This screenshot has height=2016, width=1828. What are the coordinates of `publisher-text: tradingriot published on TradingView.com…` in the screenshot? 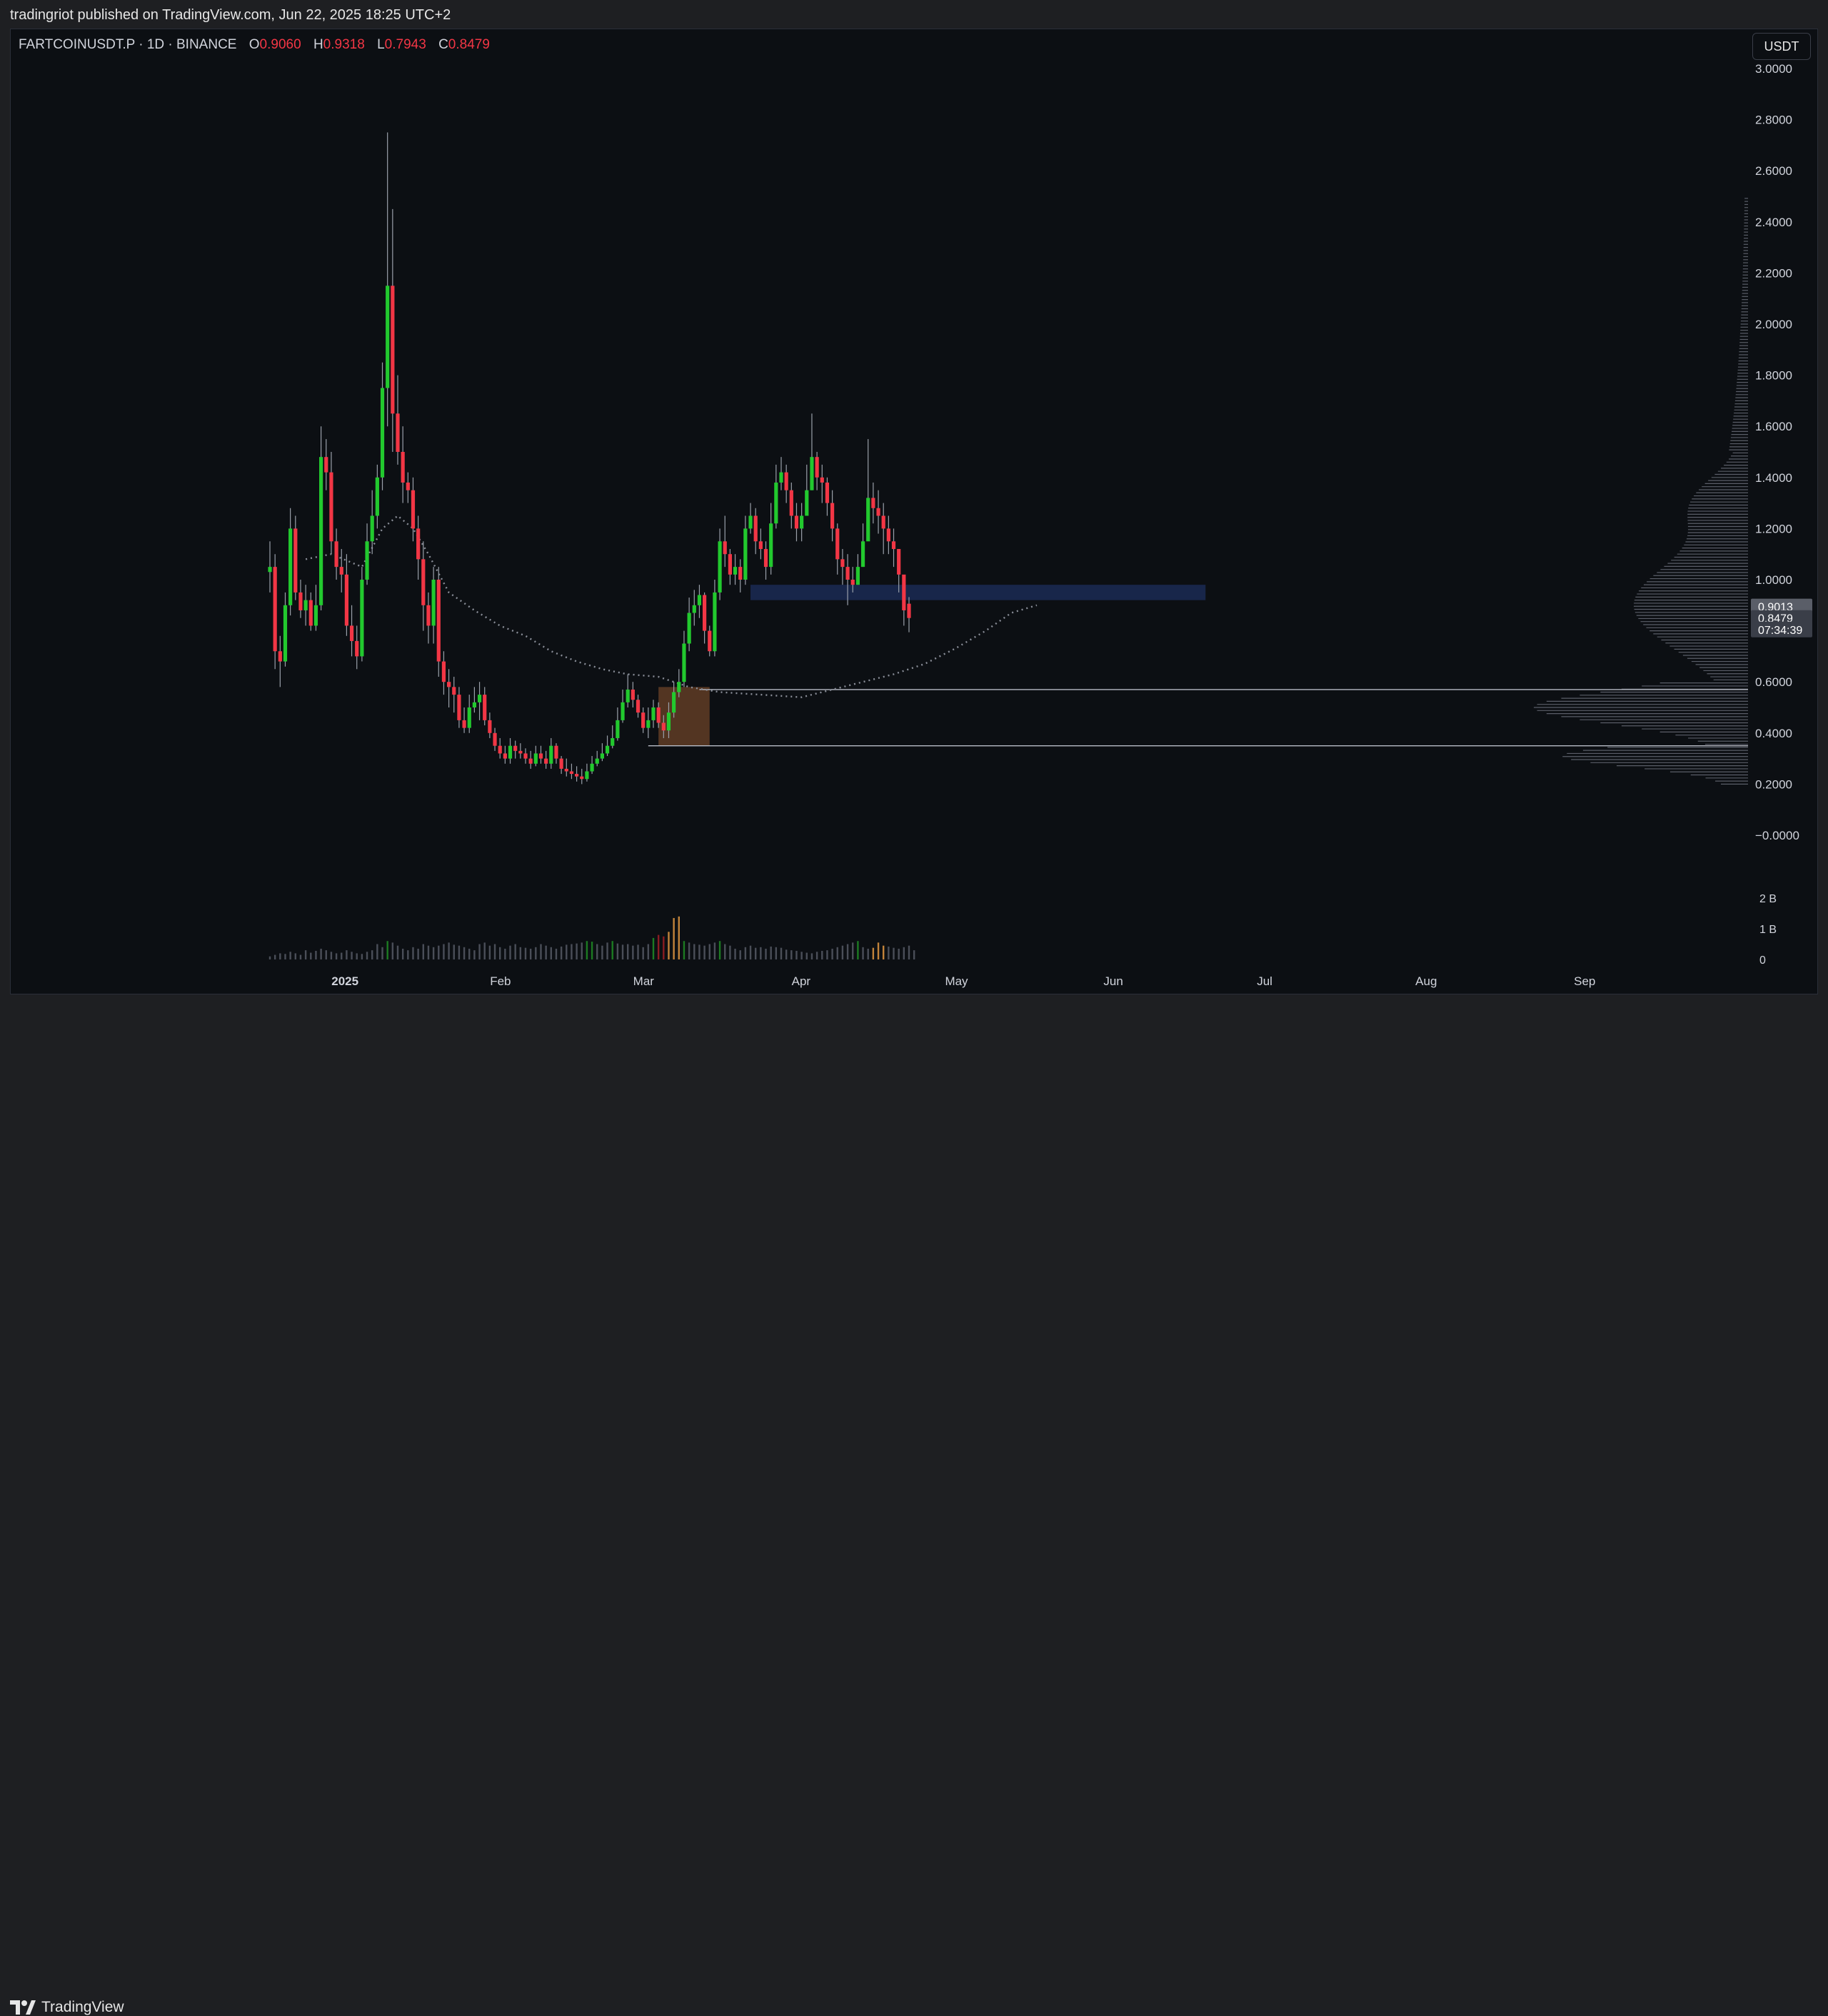 It's located at (231, 15).